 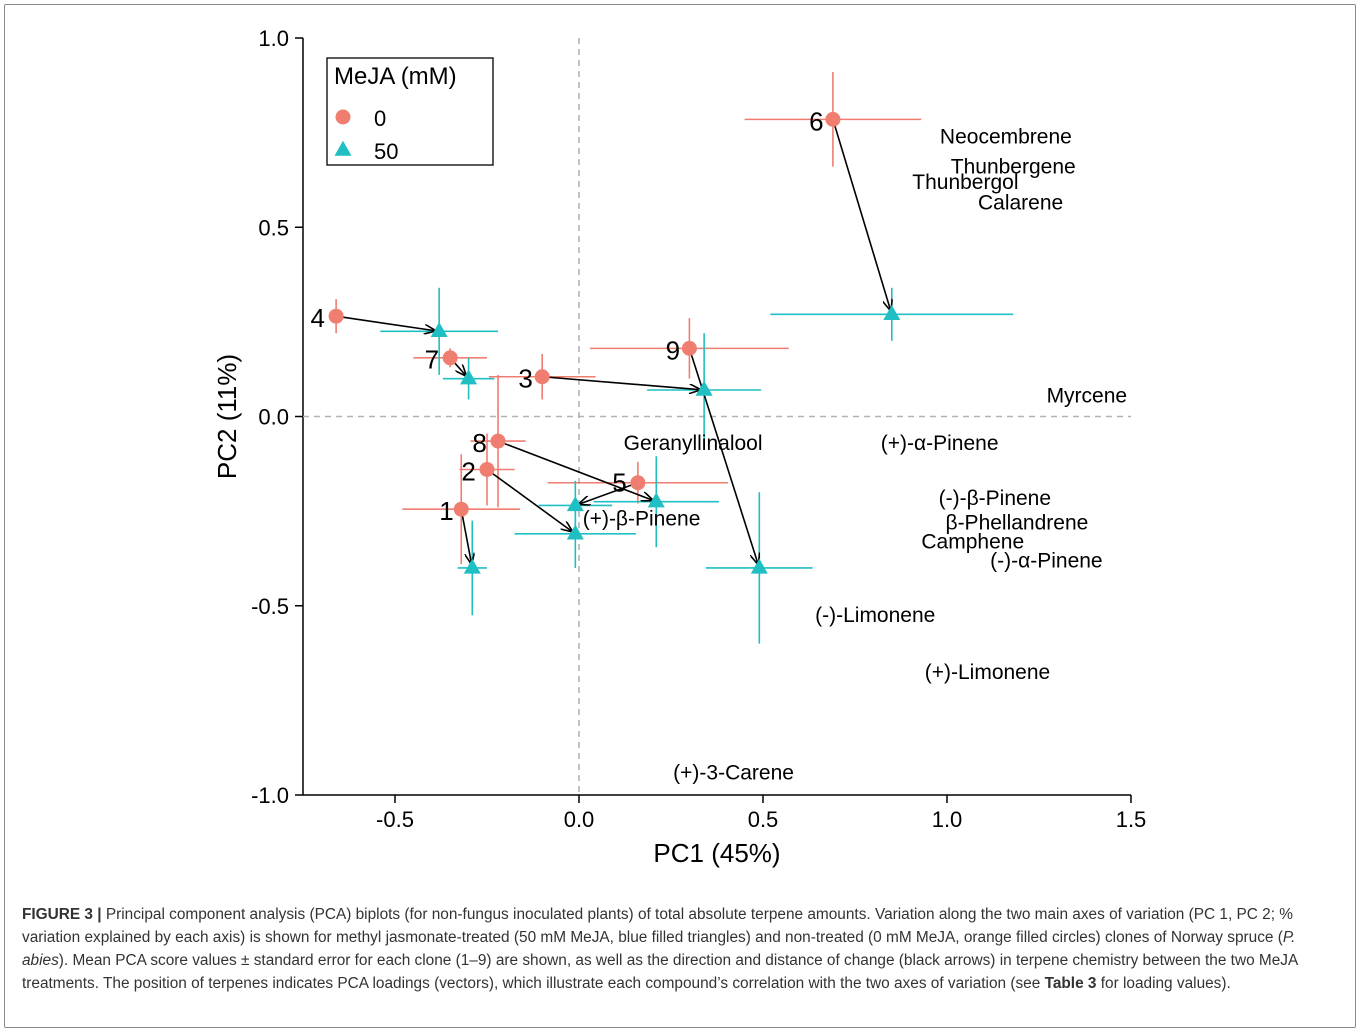 What do you see at coordinates (62, 914) in the screenshot?
I see `caption-lead: FIGURE 3 |` at bounding box center [62, 914].